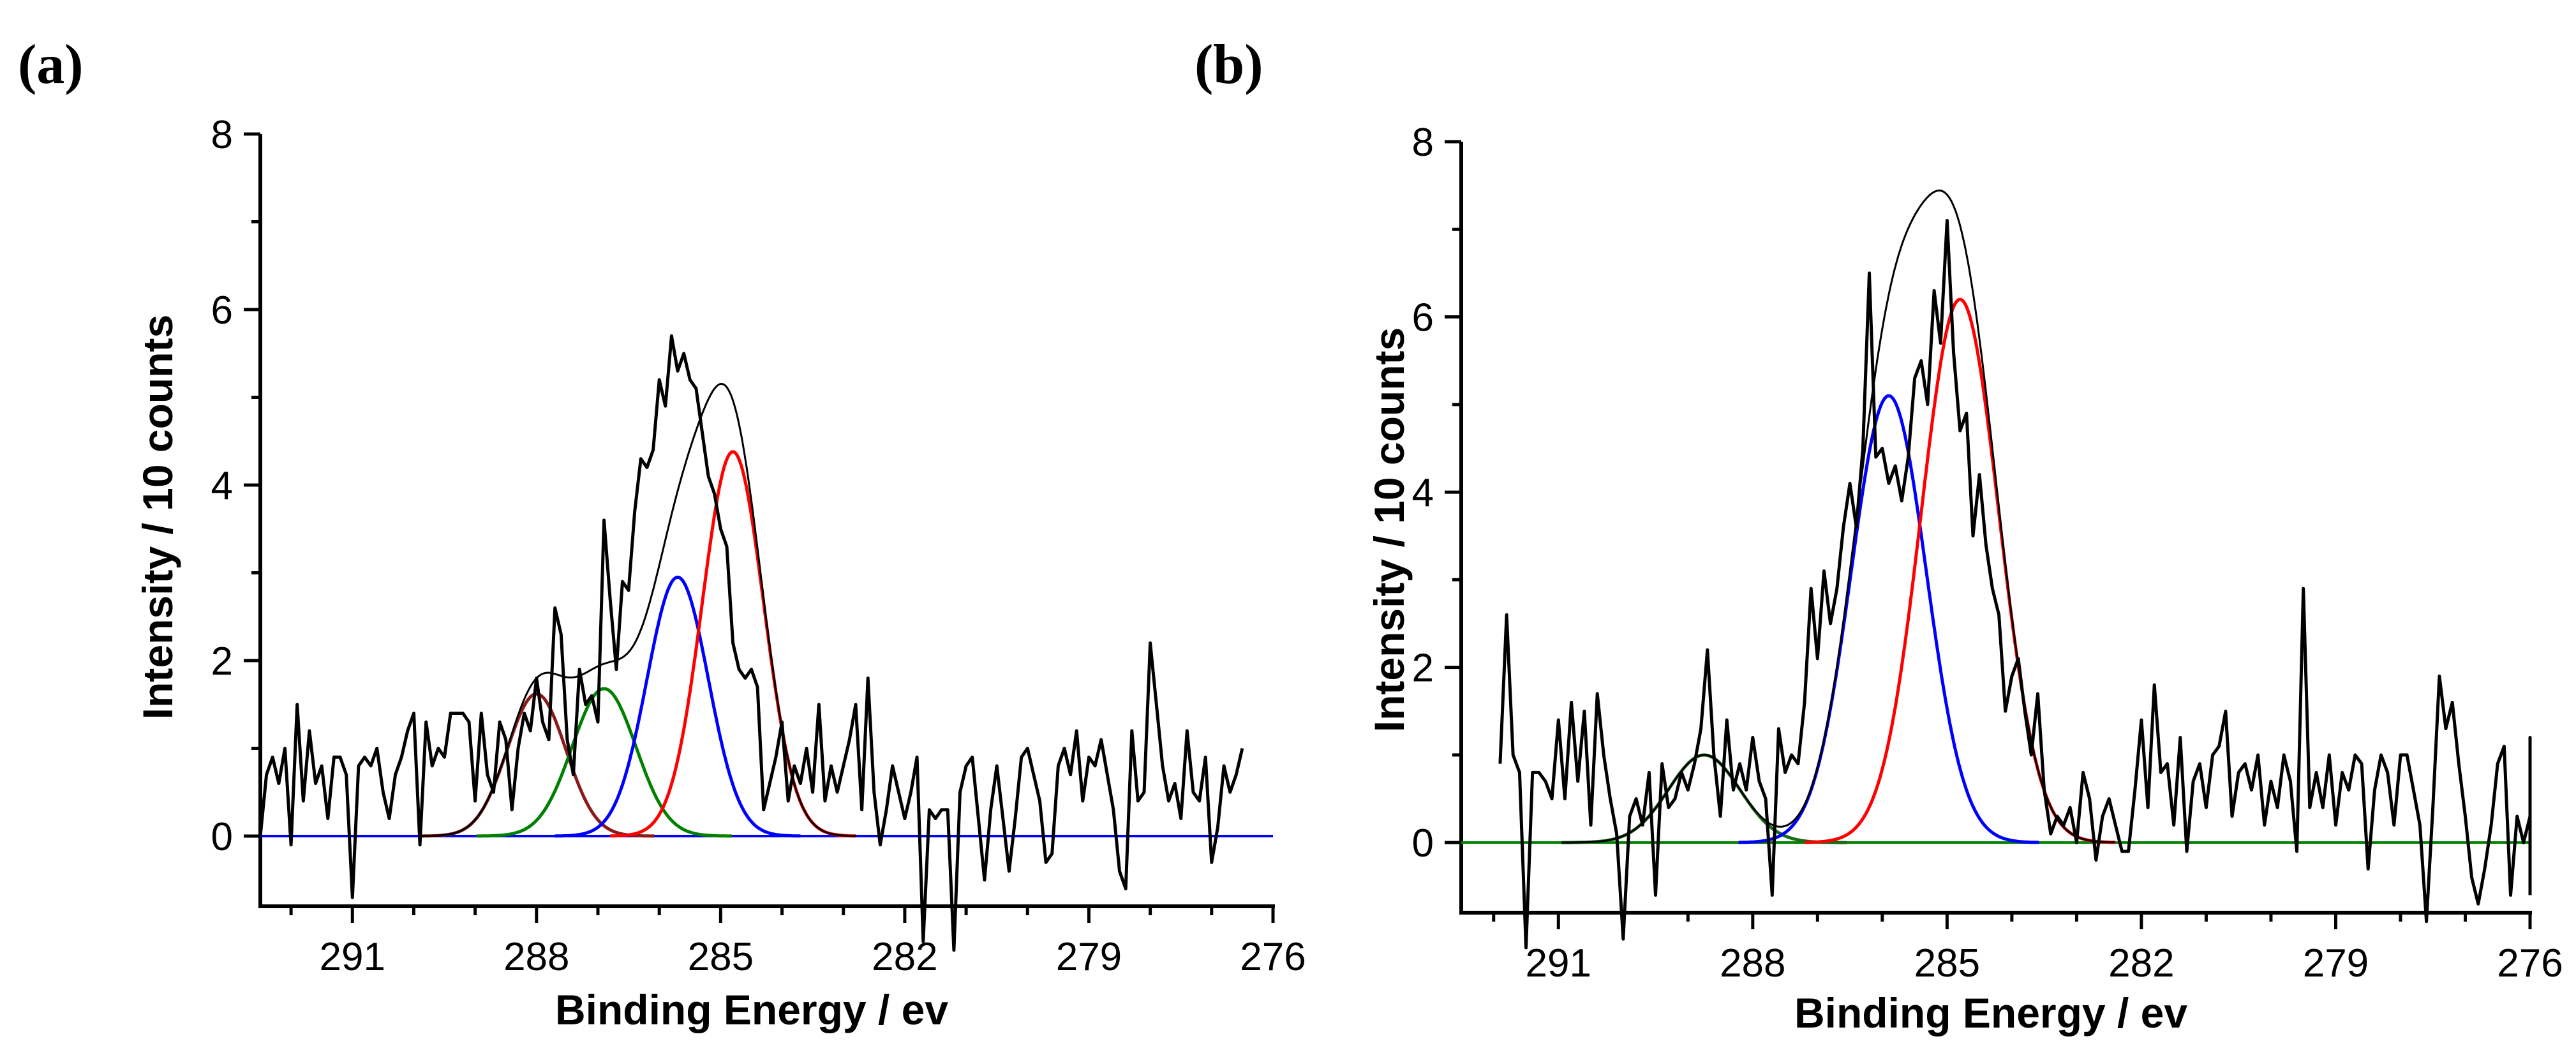 The image size is (2576, 1055). What do you see at coordinates (2530, 963) in the screenshot?
I see `x-tick-label-b: 276` at bounding box center [2530, 963].